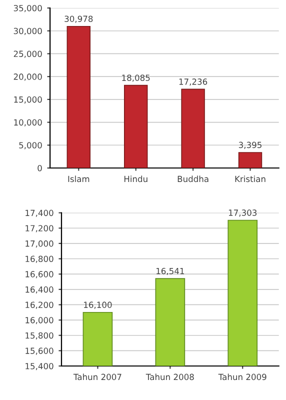 This screenshot has width=286, height=400. Describe the element at coordinates (97, 377) in the screenshot. I see `x-tick-label: Tahun 2007` at that location.